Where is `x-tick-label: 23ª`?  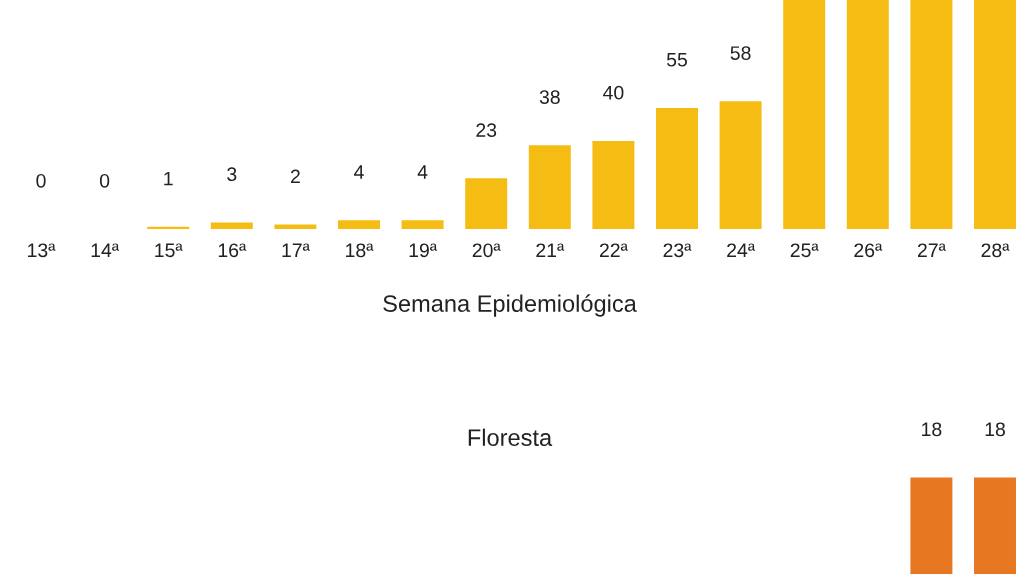
x-tick-label: 23ª is located at coordinates (677, 250).